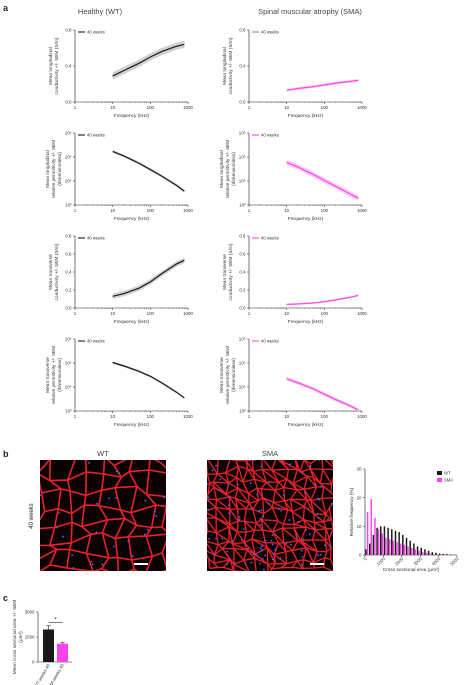 Image resolution: width=474 pixels, height=685 pixels. Describe the element at coordinates (359, 469) in the screenshot. I see `y-tick-label: 30` at that location.